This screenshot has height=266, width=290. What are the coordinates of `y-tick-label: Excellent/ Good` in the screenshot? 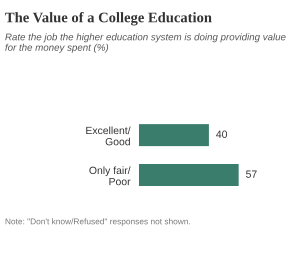 It's located at (108, 136).